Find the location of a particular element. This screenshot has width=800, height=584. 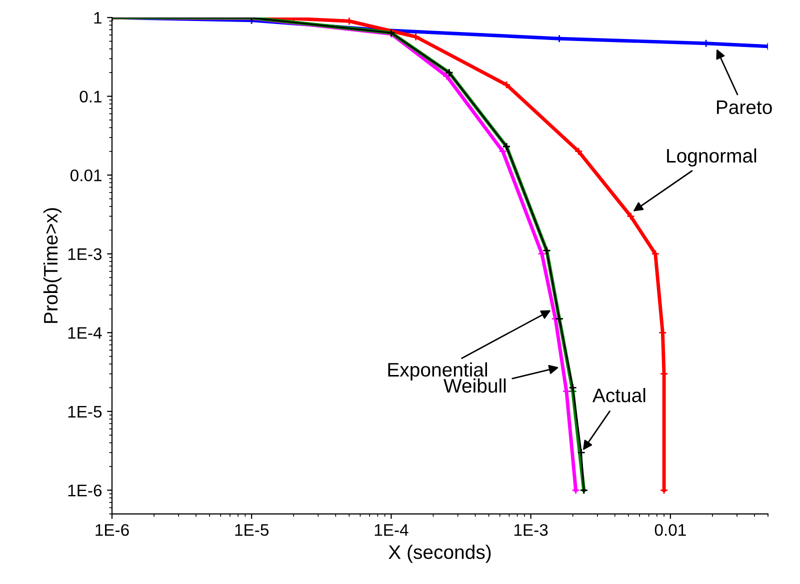

y-axis-title: Prob(Time>x) is located at coordinates (52, 265).